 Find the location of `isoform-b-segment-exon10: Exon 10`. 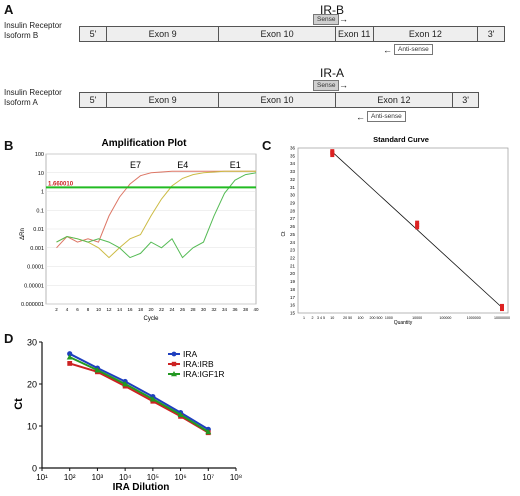

isoform-b-segment-exon10: Exon 10 is located at coordinates (277, 34).